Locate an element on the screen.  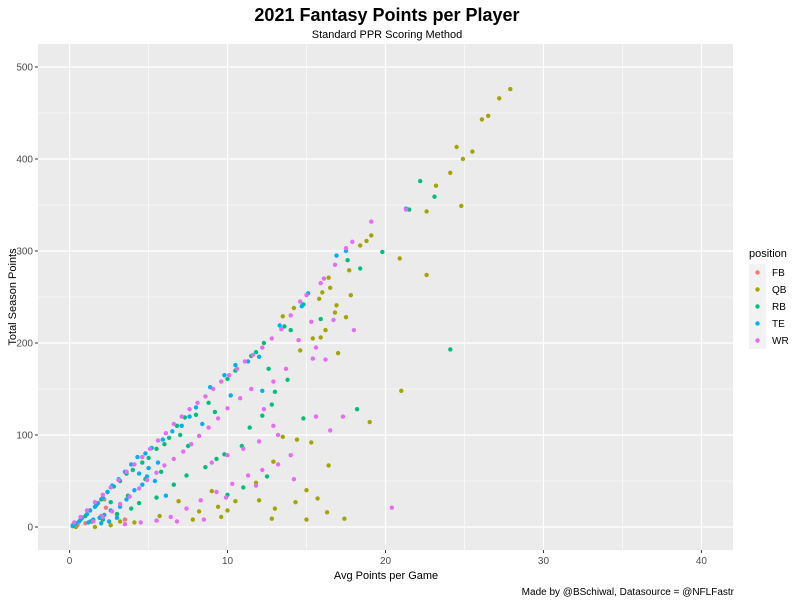
x-axis-title: Avg Points per Game is located at coordinates (386, 576).